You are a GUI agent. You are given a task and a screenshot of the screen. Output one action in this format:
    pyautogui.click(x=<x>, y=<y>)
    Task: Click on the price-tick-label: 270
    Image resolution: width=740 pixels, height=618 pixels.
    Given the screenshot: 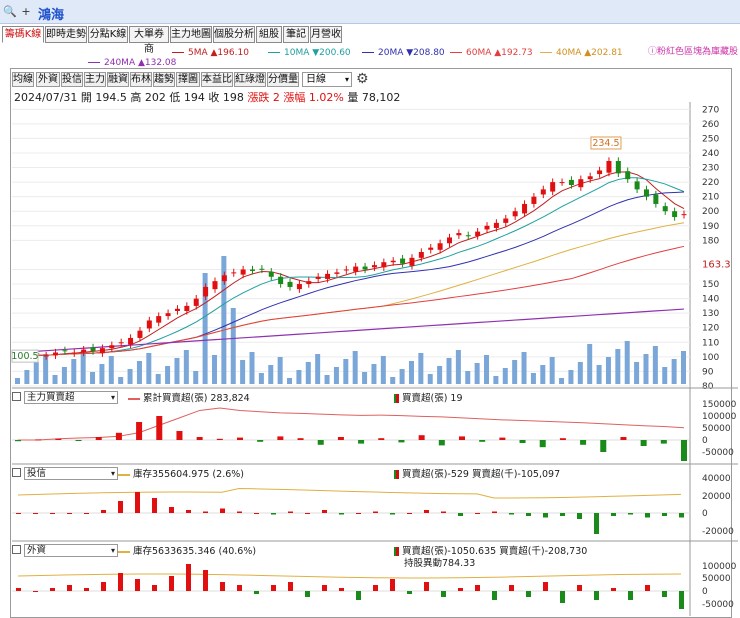 What is the action you would take?
    pyautogui.click(x=710, y=110)
    